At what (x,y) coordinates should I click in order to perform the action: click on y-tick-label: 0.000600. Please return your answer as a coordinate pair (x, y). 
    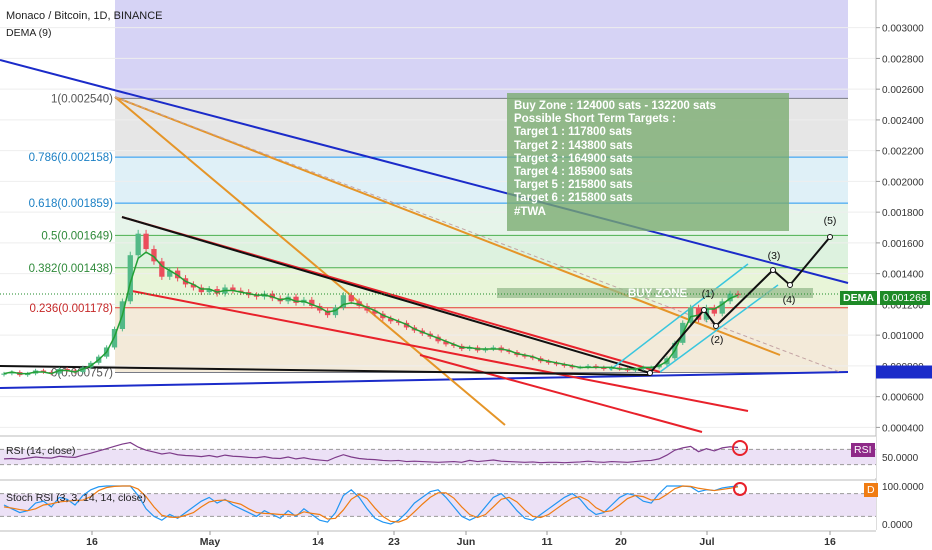
    Looking at the image, I should click on (903, 398).